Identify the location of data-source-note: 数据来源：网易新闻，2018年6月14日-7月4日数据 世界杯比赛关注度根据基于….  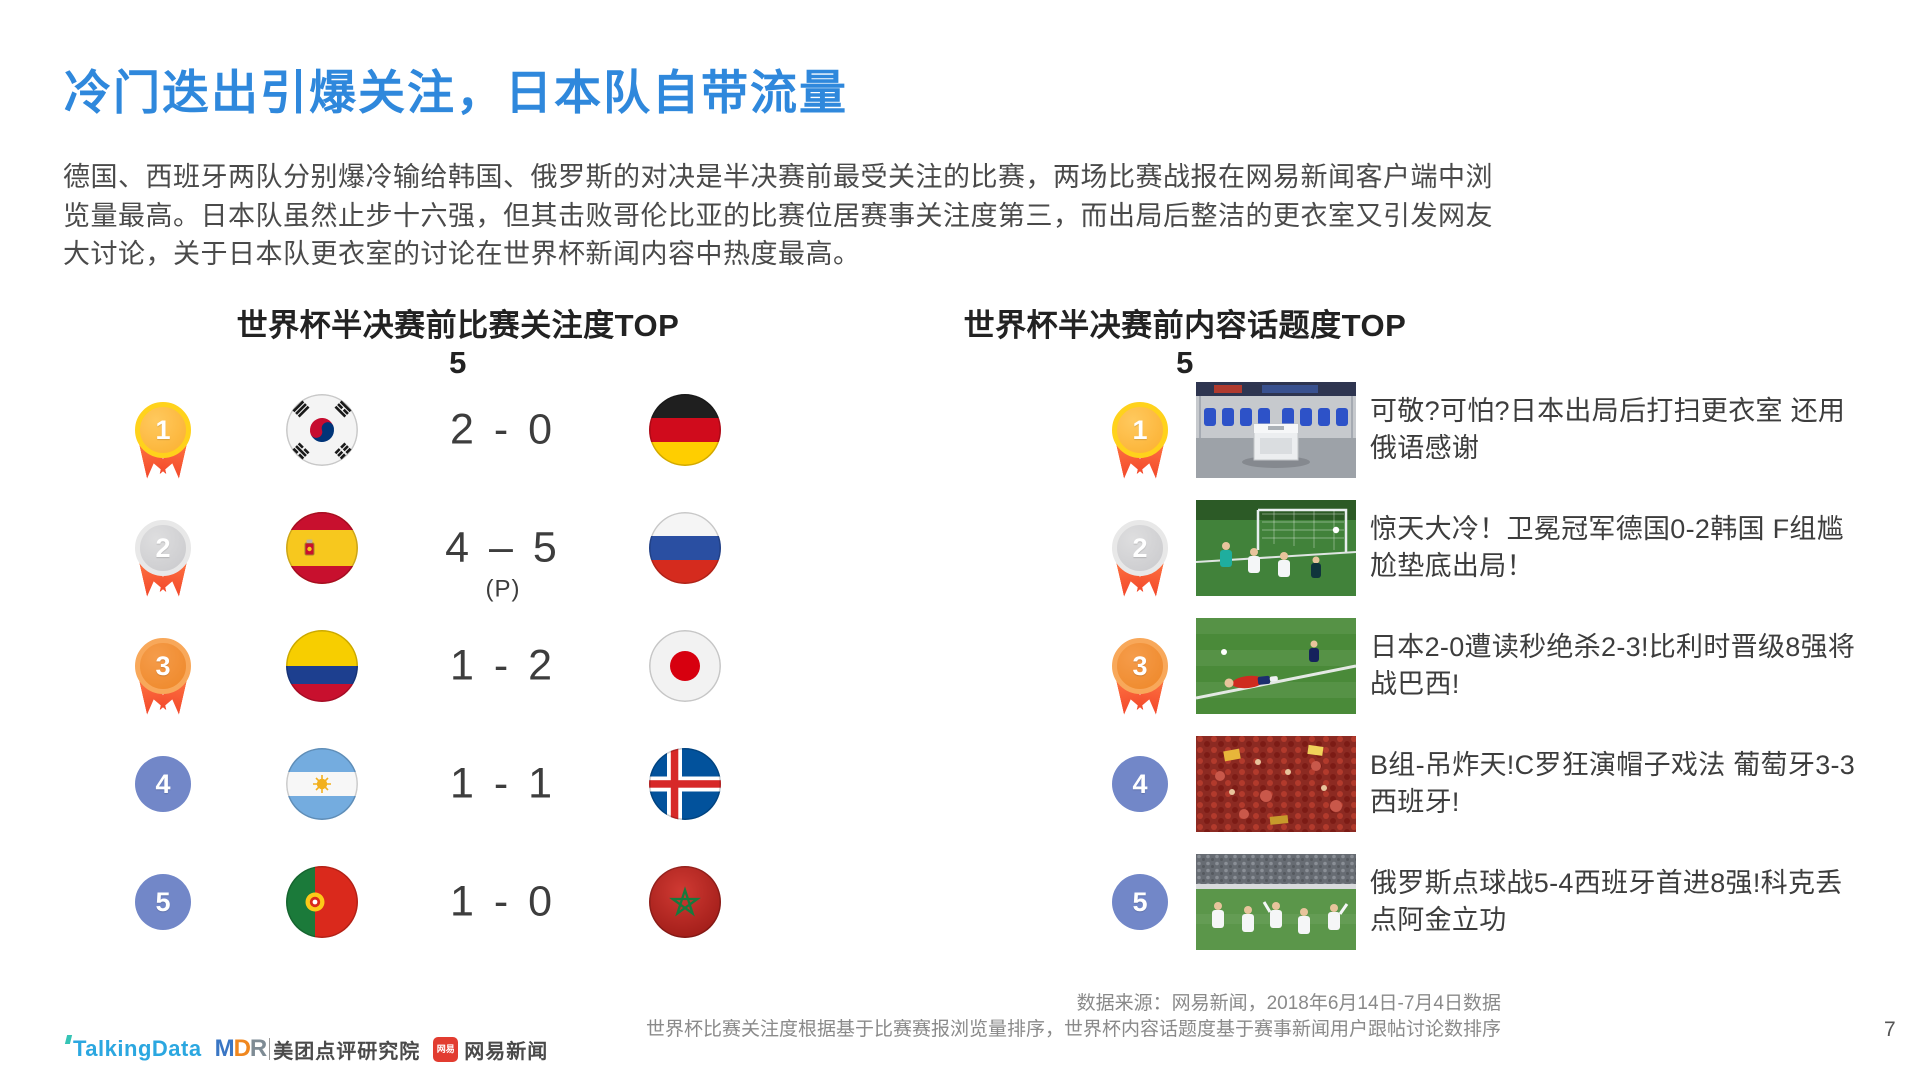
(1073, 1017).